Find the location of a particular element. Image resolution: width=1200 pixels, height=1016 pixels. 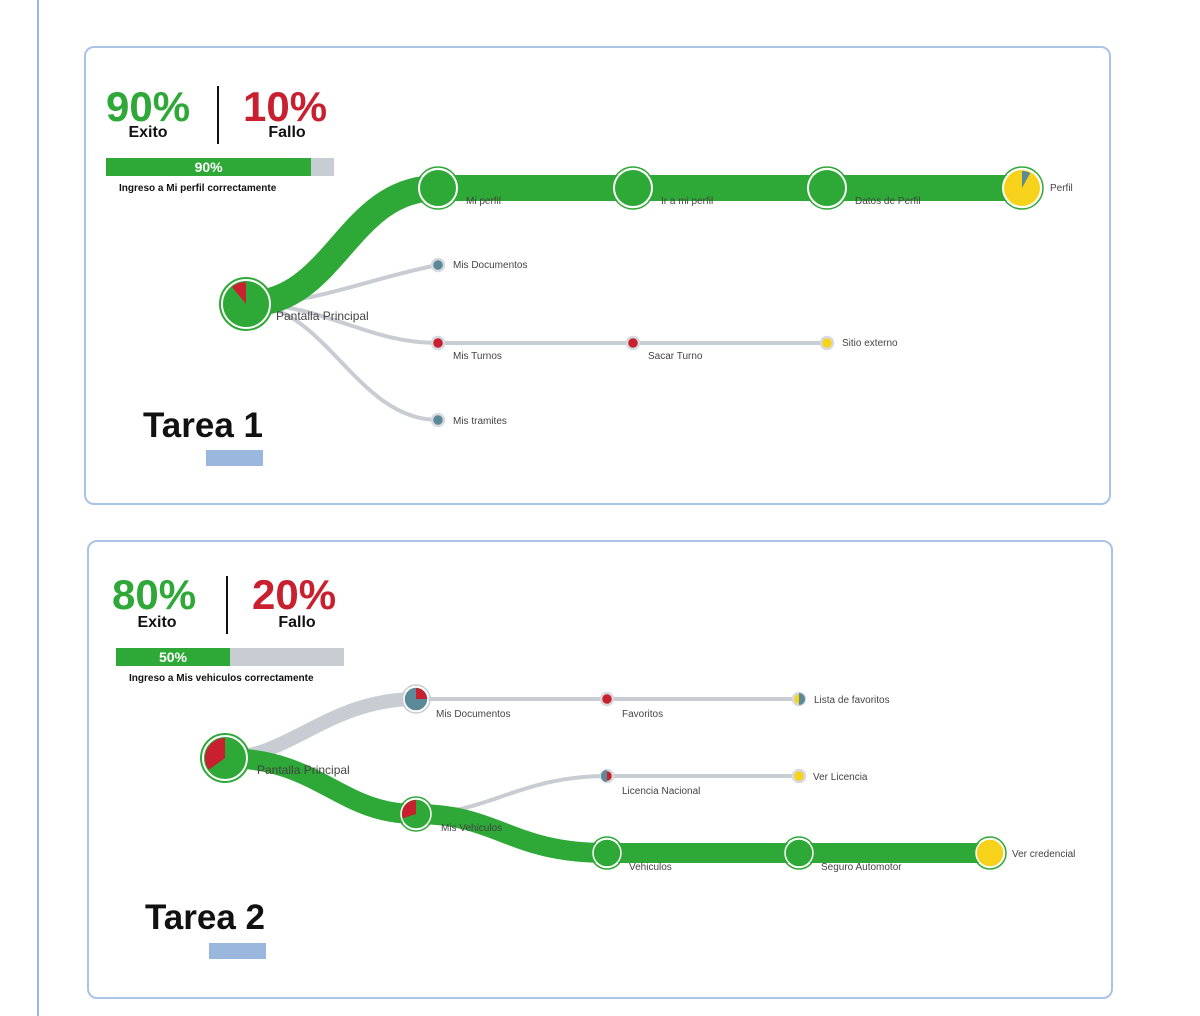

path-to-mis-documentos is located at coordinates (320, 728).